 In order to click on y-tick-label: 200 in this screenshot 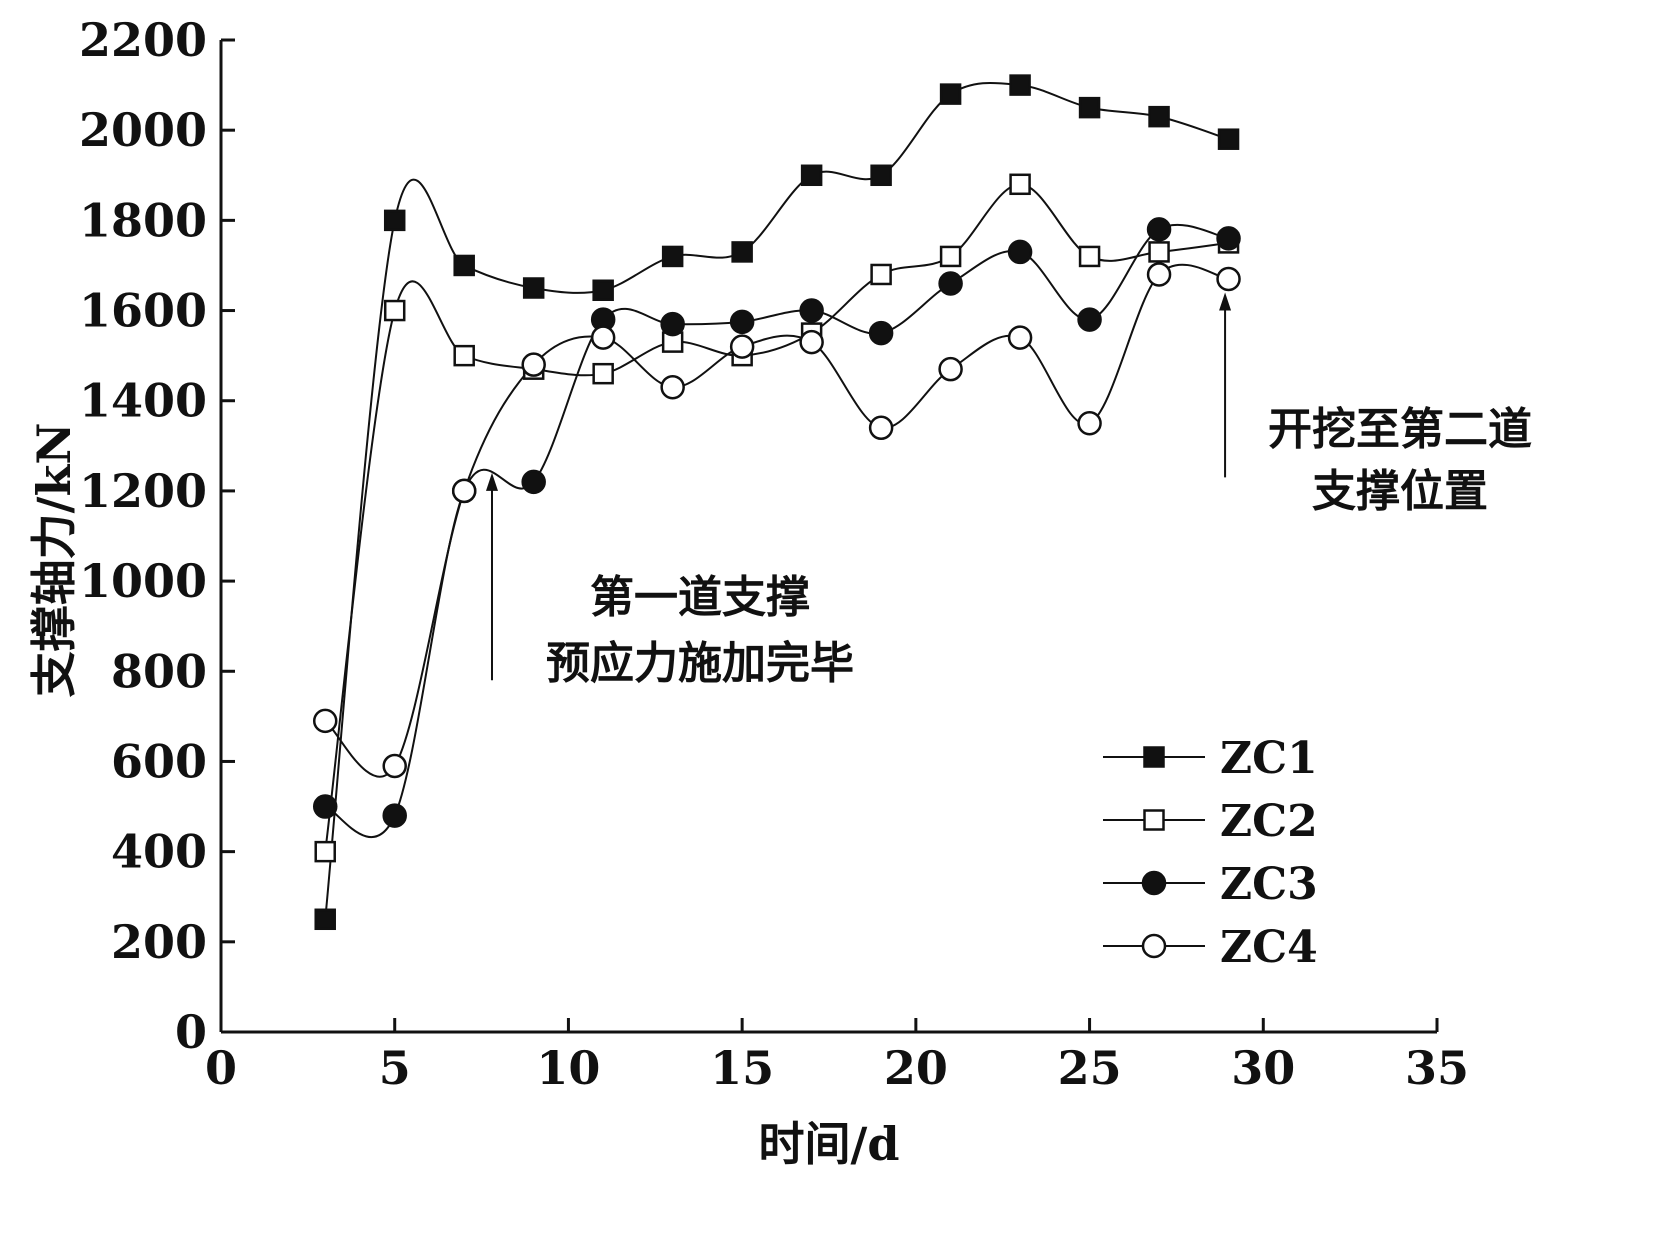, I will do `click(159, 942)`.